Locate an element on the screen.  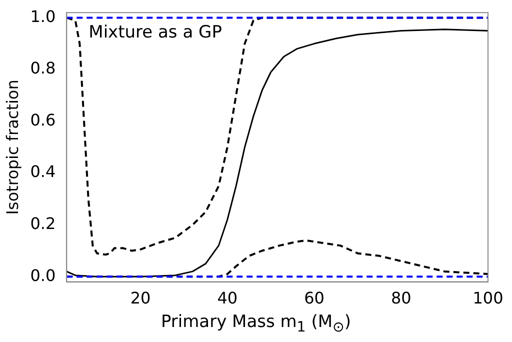
x-tick-label: 100 is located at coordinates (488, 298).